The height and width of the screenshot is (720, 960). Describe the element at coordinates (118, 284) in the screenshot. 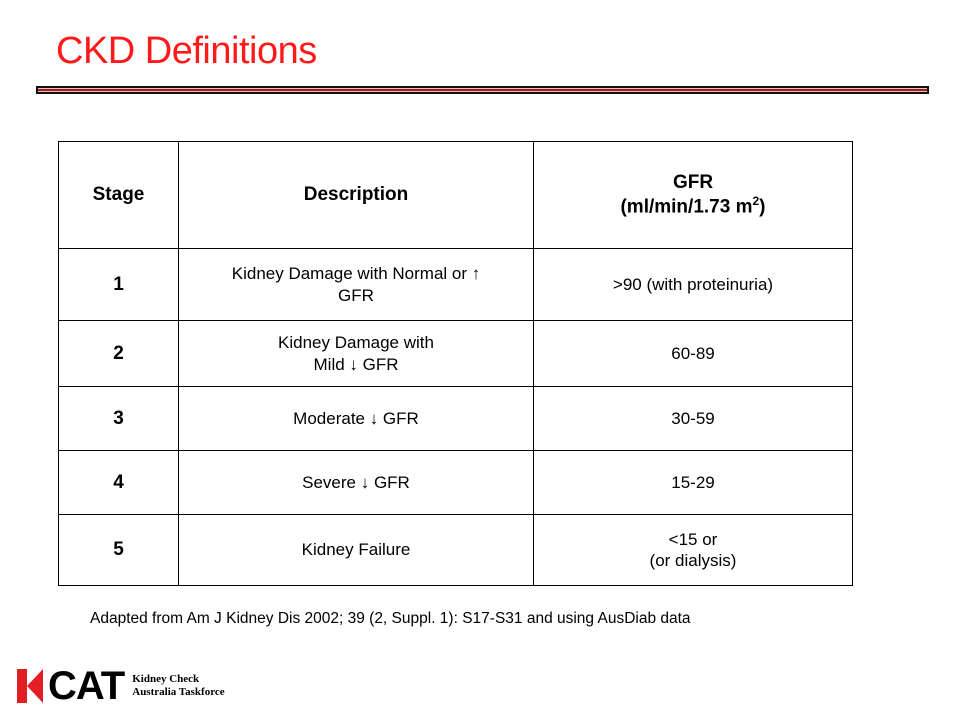

I see `stage-cell: 1` at that location.